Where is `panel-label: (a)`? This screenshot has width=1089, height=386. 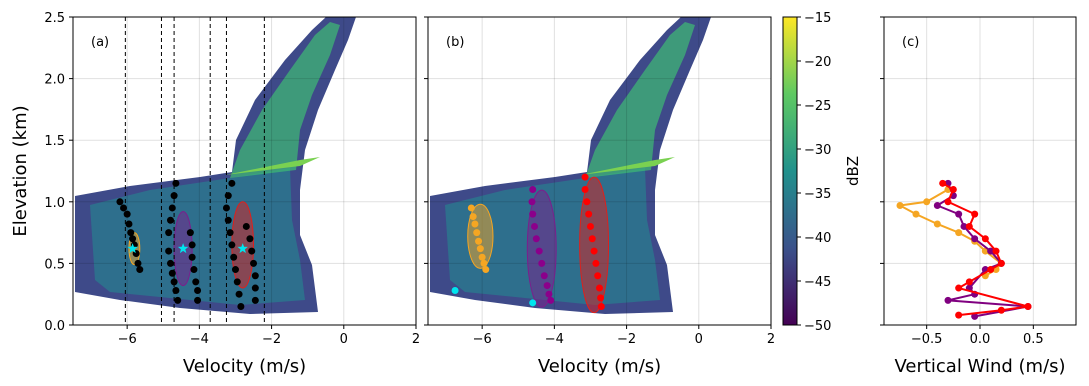
panel-label: (a) is located at coordinates (100, 42).